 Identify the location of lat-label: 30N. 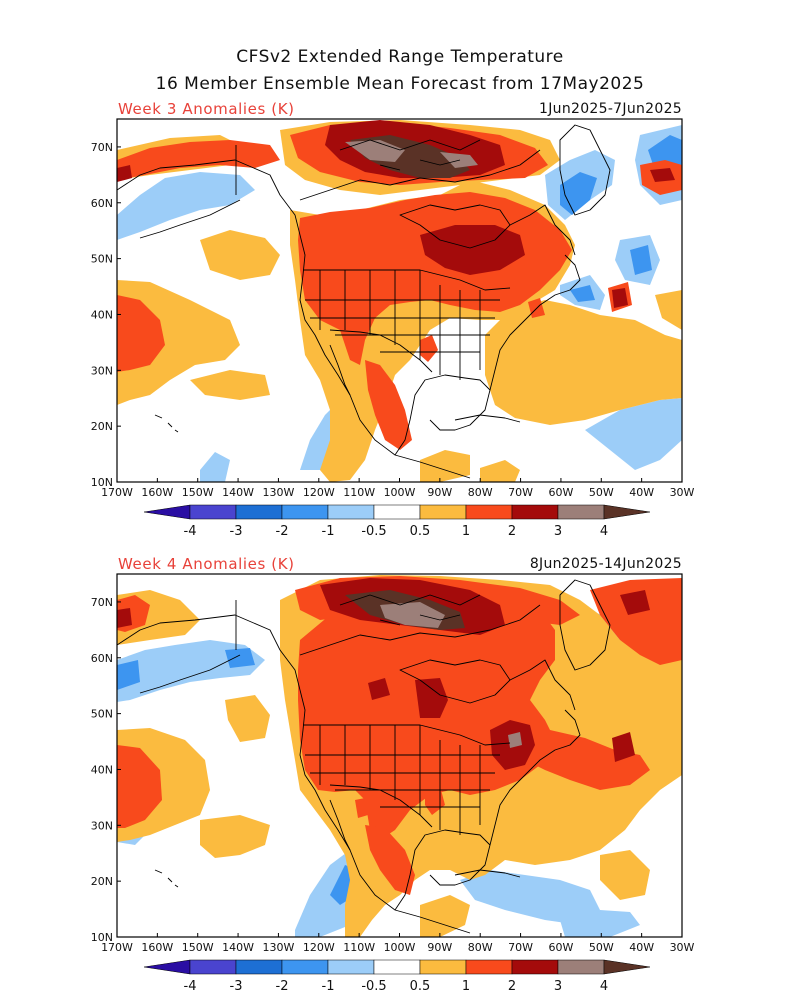
(102, 370).